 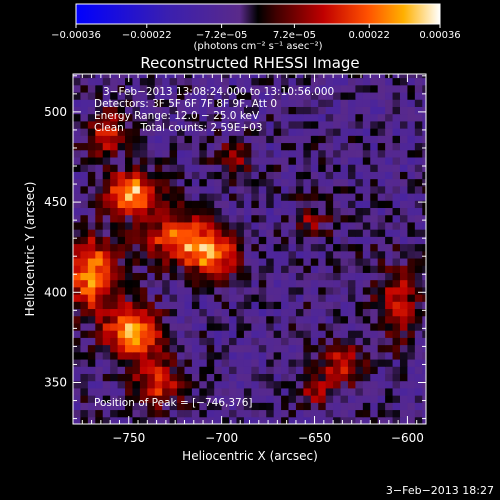 I want to click on y-tick-label: 400, so click(x=55, y=292).